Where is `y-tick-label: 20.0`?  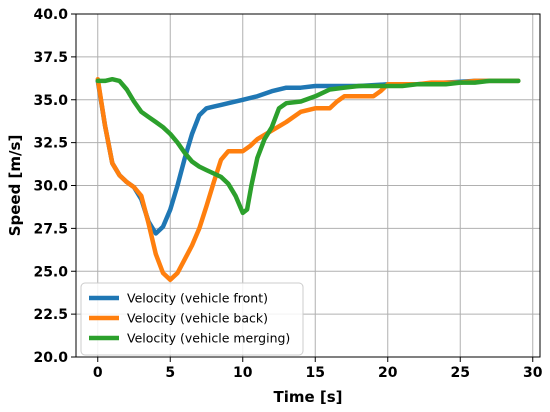 y-tick-label: 20.0 is located at coordinates (50, 358).